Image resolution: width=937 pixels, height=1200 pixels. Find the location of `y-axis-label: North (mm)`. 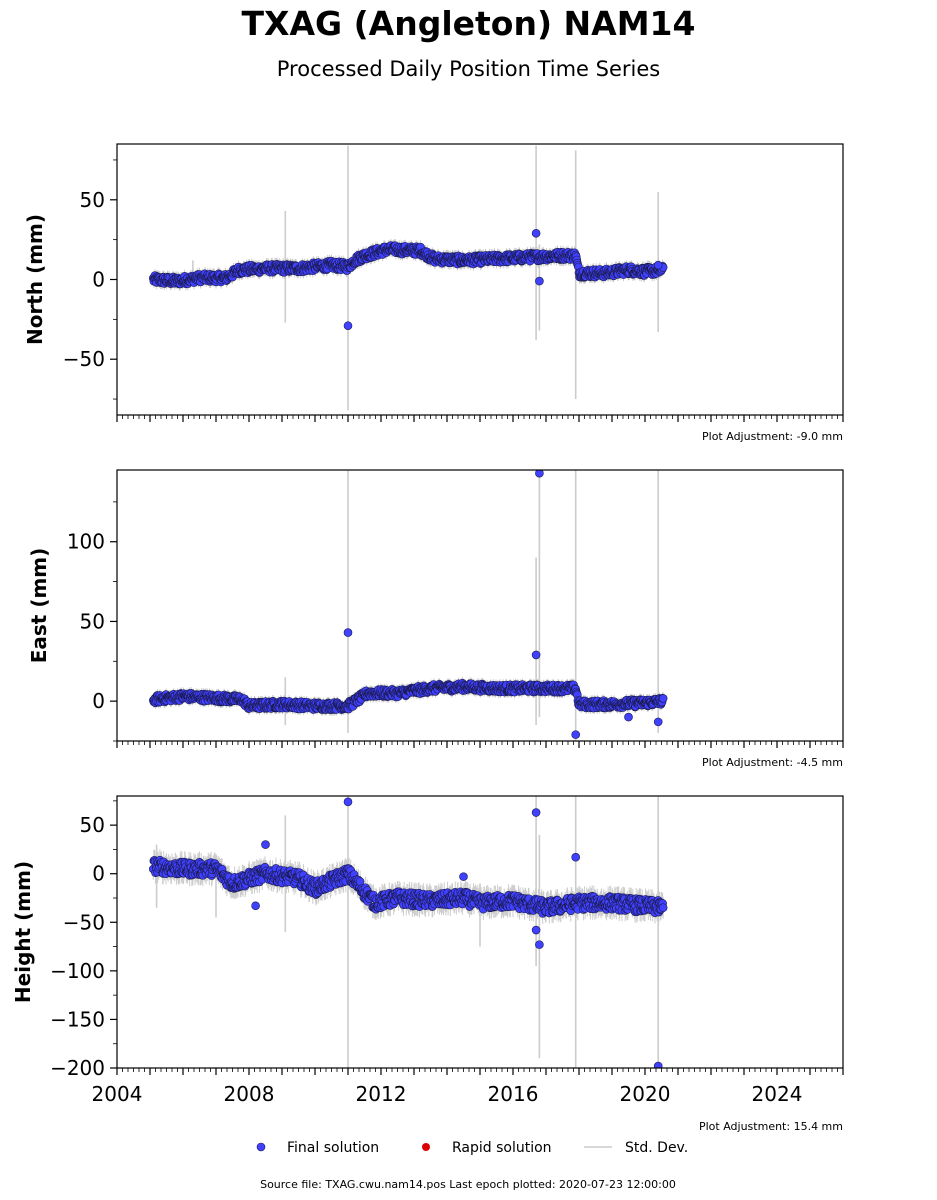

y-axis-label: North (mm) is located at coordinates (35, 279).